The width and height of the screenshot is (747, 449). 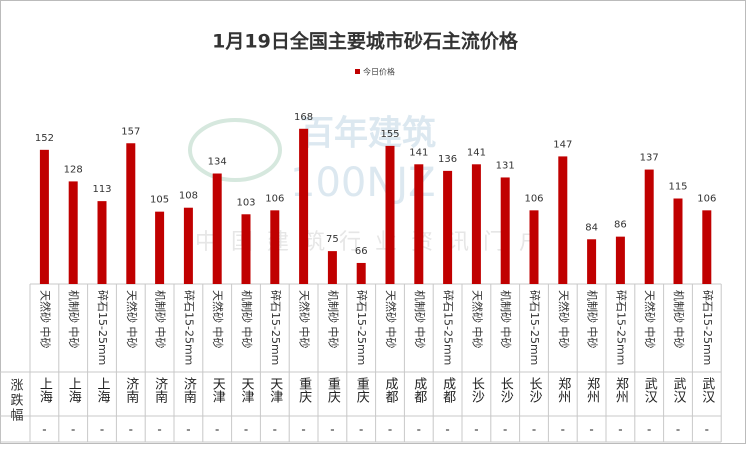 What do you see at coordinates (375, 242) in the screenshot?
I see `watermark-text: 中国建筑行业资讯门户` at bounding box center [375, 242].